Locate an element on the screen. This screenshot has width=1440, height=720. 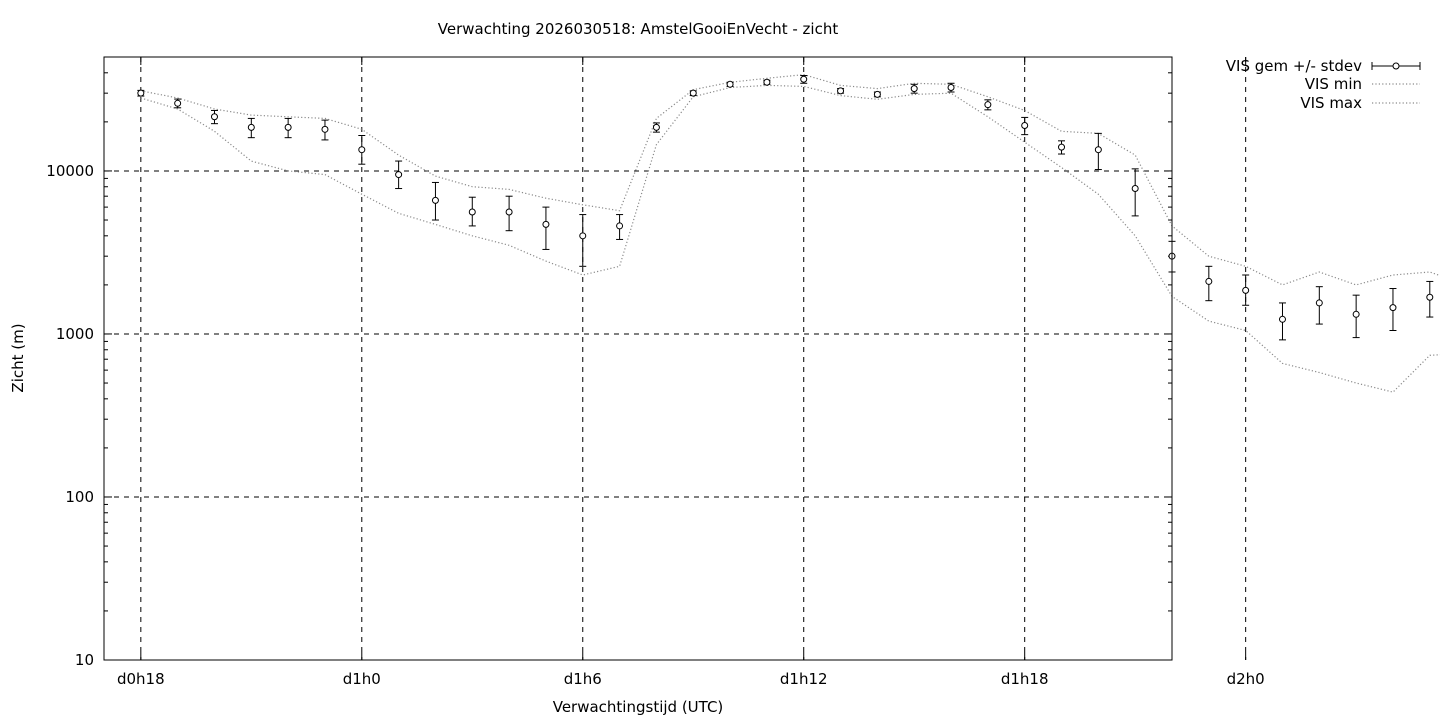
x-tick-label: d0h18 is located at coordinates (141, 679).